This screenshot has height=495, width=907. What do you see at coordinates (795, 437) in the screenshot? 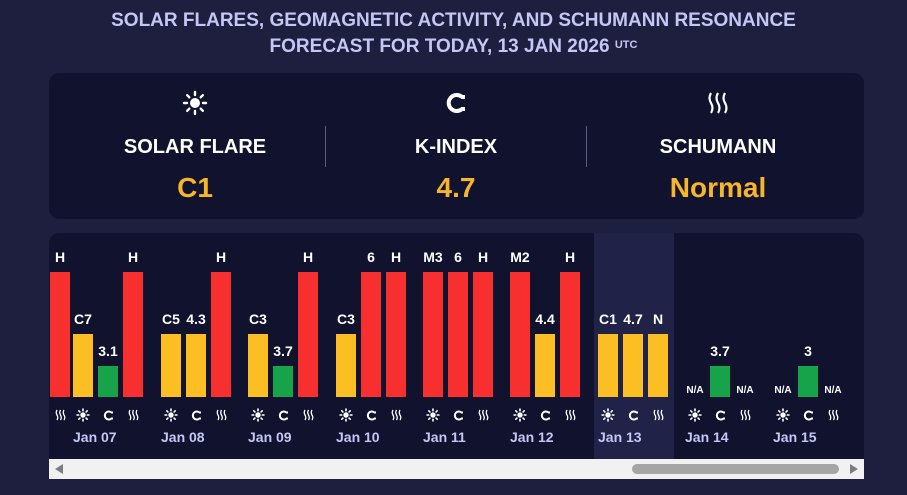
I see `date-label: Jan 15` at bounding box center [795, 437].